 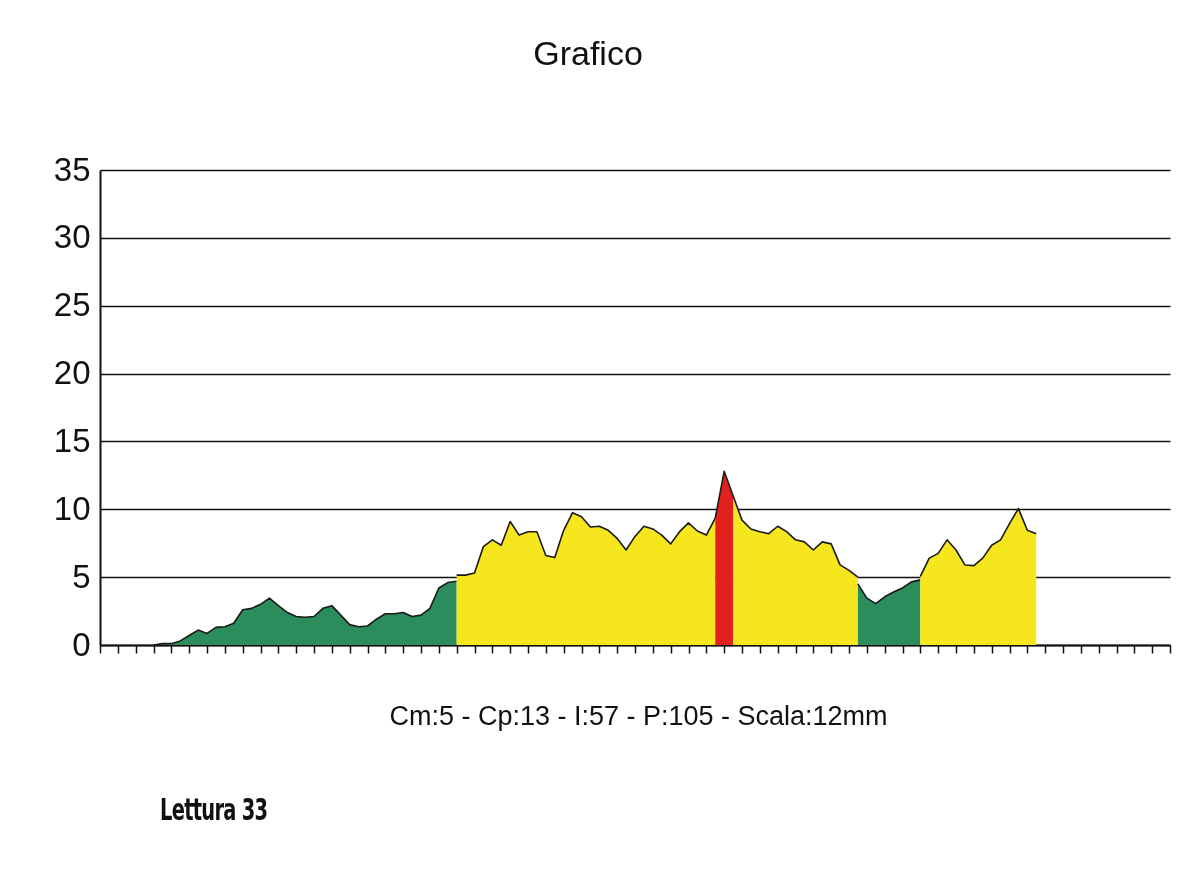 What do you see at coordinates (72, 305) in the screenshot?
I see `y-tick-label: 25` at bounding box center [72, 305].